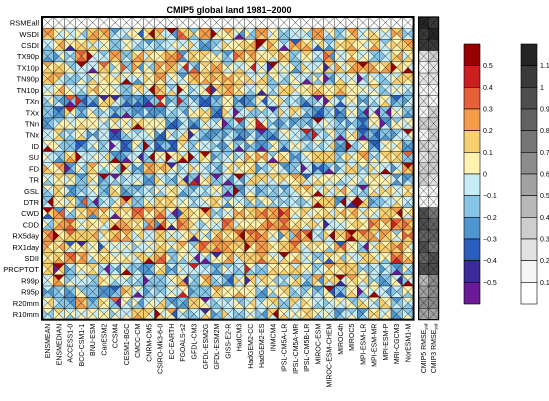 The height and width of the screenshot is (401, 549). I want to click on row-label: RX1day, so click(25, 247).